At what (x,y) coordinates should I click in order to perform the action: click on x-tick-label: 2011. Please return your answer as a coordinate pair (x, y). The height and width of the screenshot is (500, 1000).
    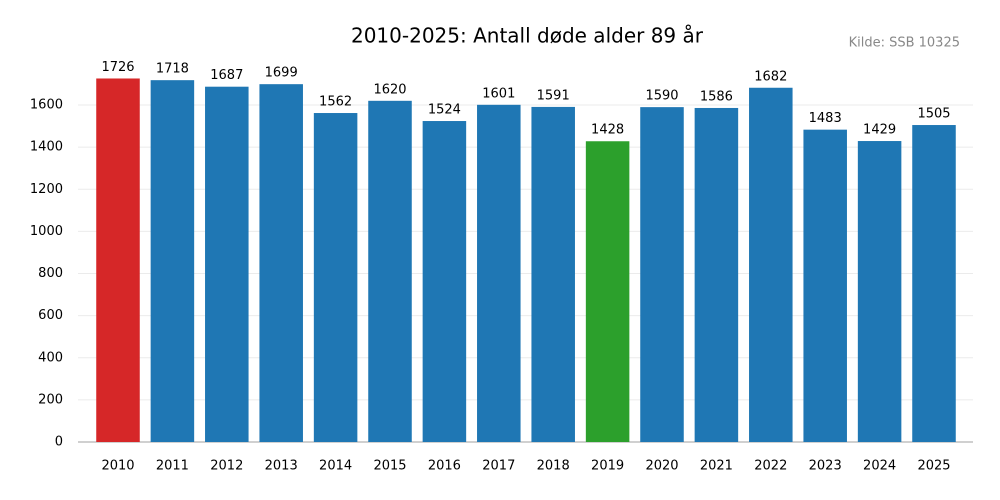
    Looking at the image, I should click on (172, 466).